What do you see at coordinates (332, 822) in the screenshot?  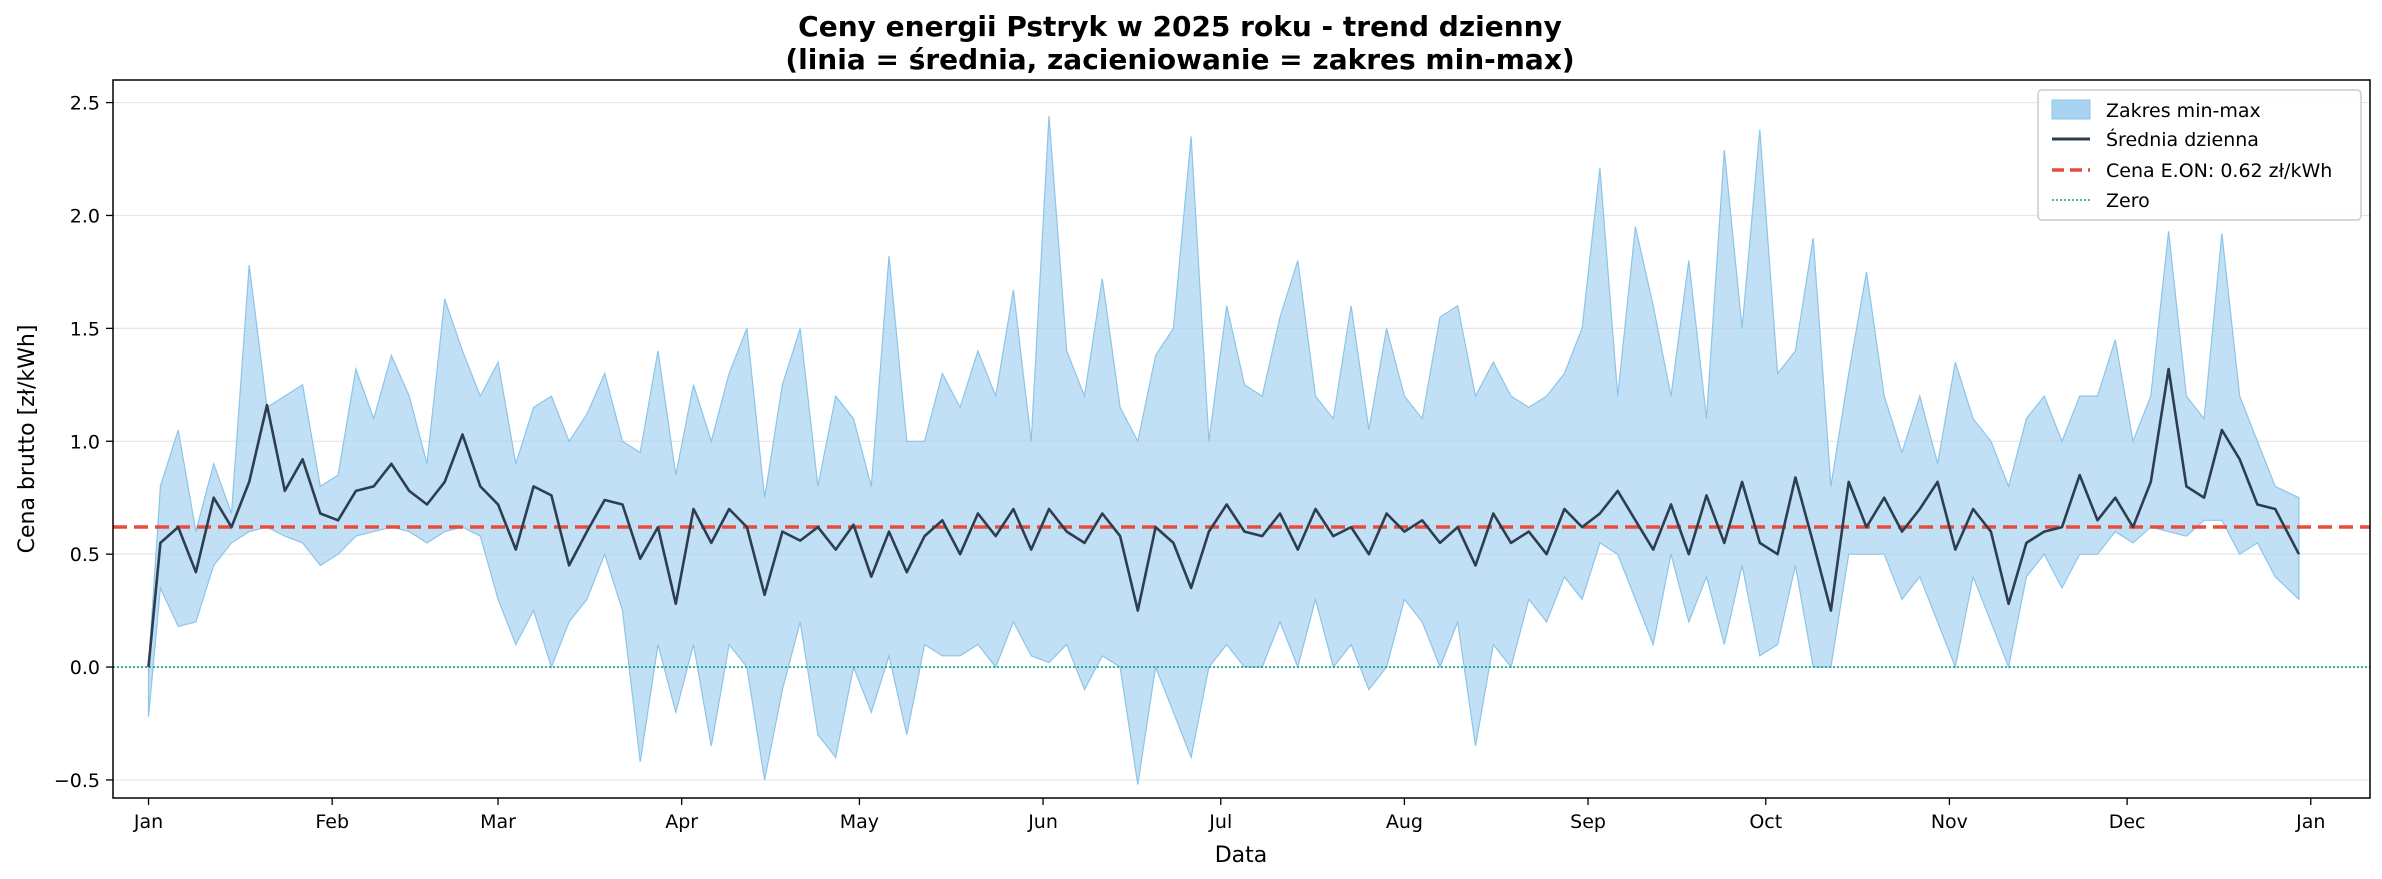 I see `x-tick-label: Feb` at bounding box center [332, 822].